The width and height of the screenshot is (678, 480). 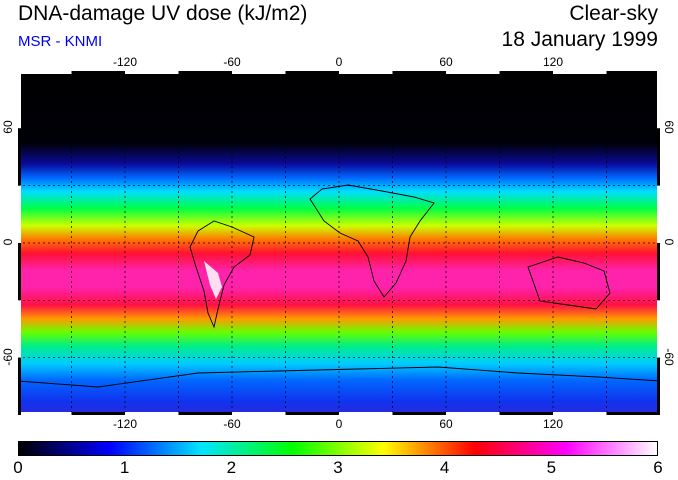 What do you see at coordinates (339, 62) in the screenshot?
I see `lon-tick-top: 0` at bounding box center [339, 62].